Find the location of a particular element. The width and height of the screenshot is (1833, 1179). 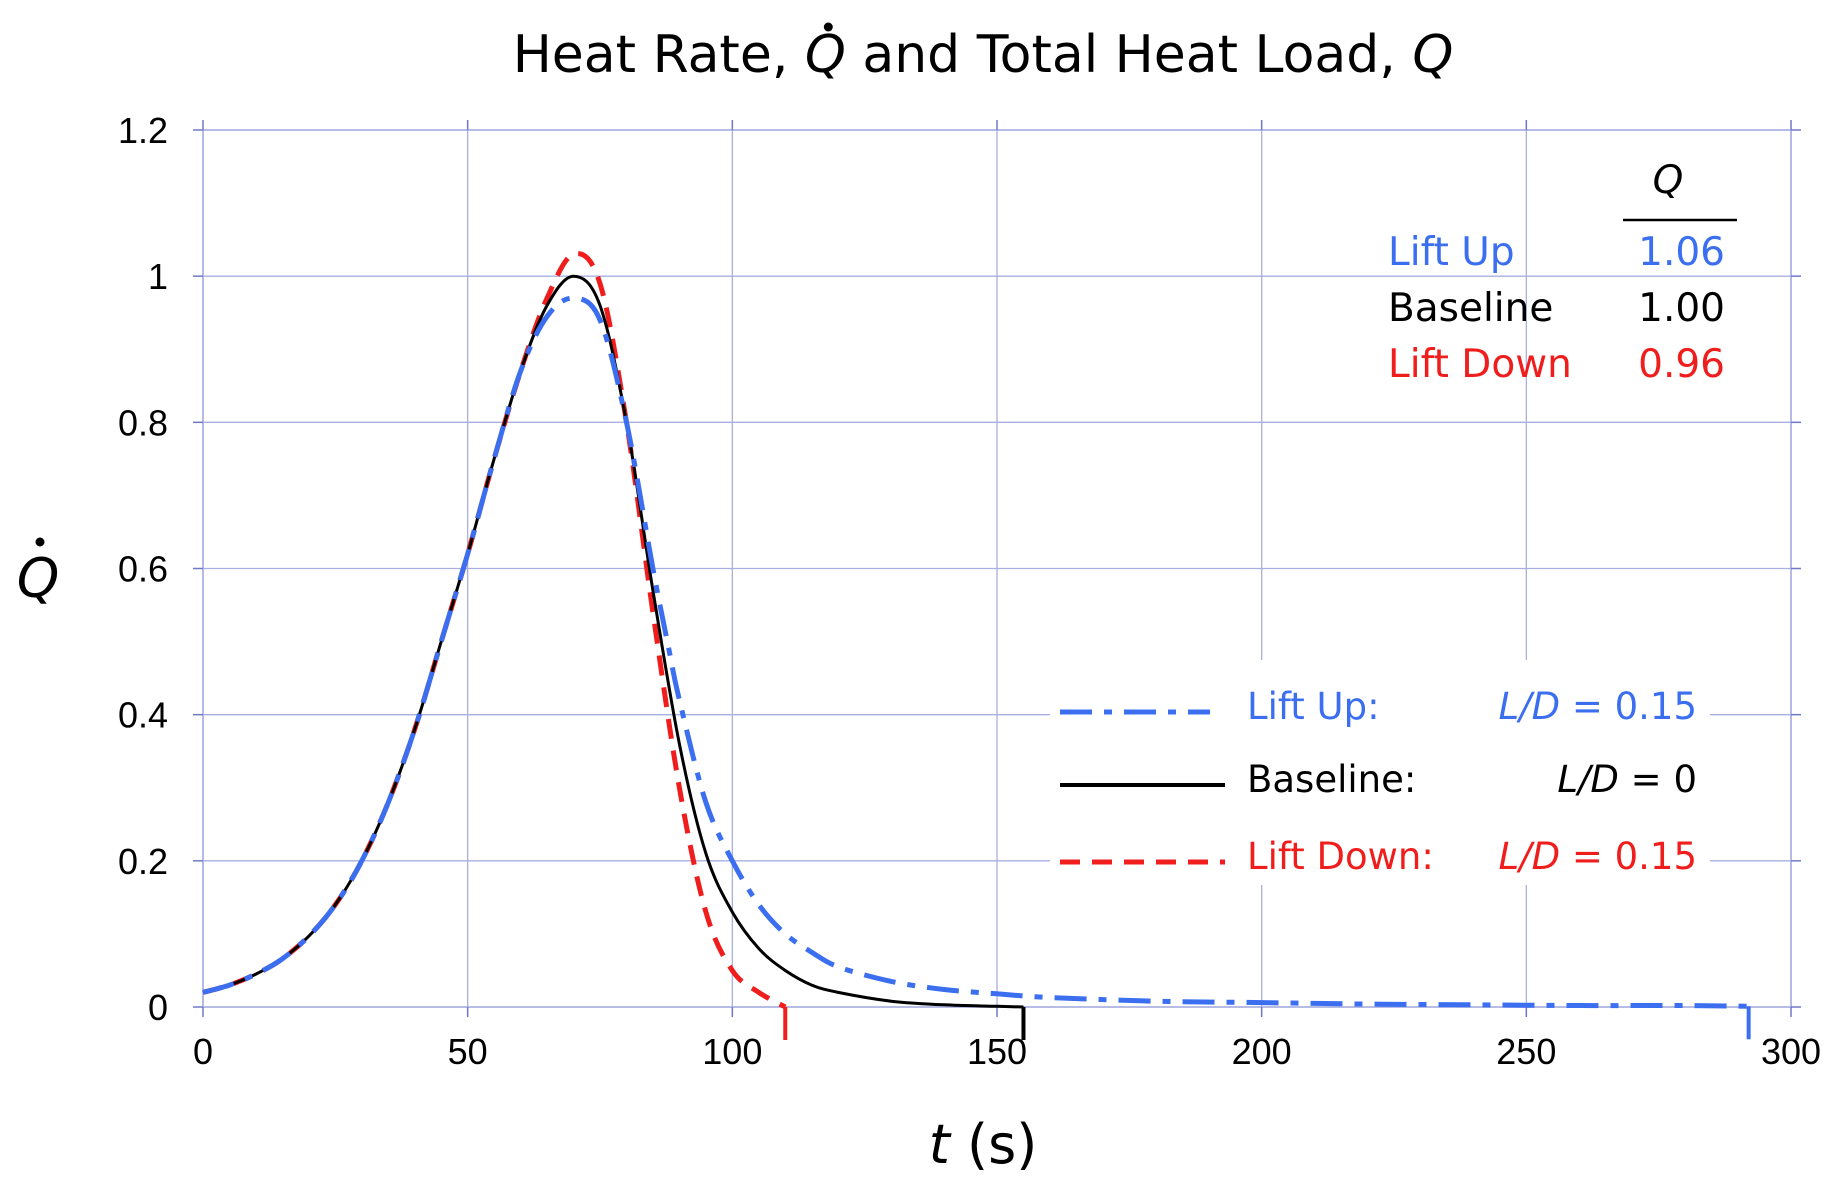

legend-label-lift-up: Lift Up: is located at coordinates (1313, 706).